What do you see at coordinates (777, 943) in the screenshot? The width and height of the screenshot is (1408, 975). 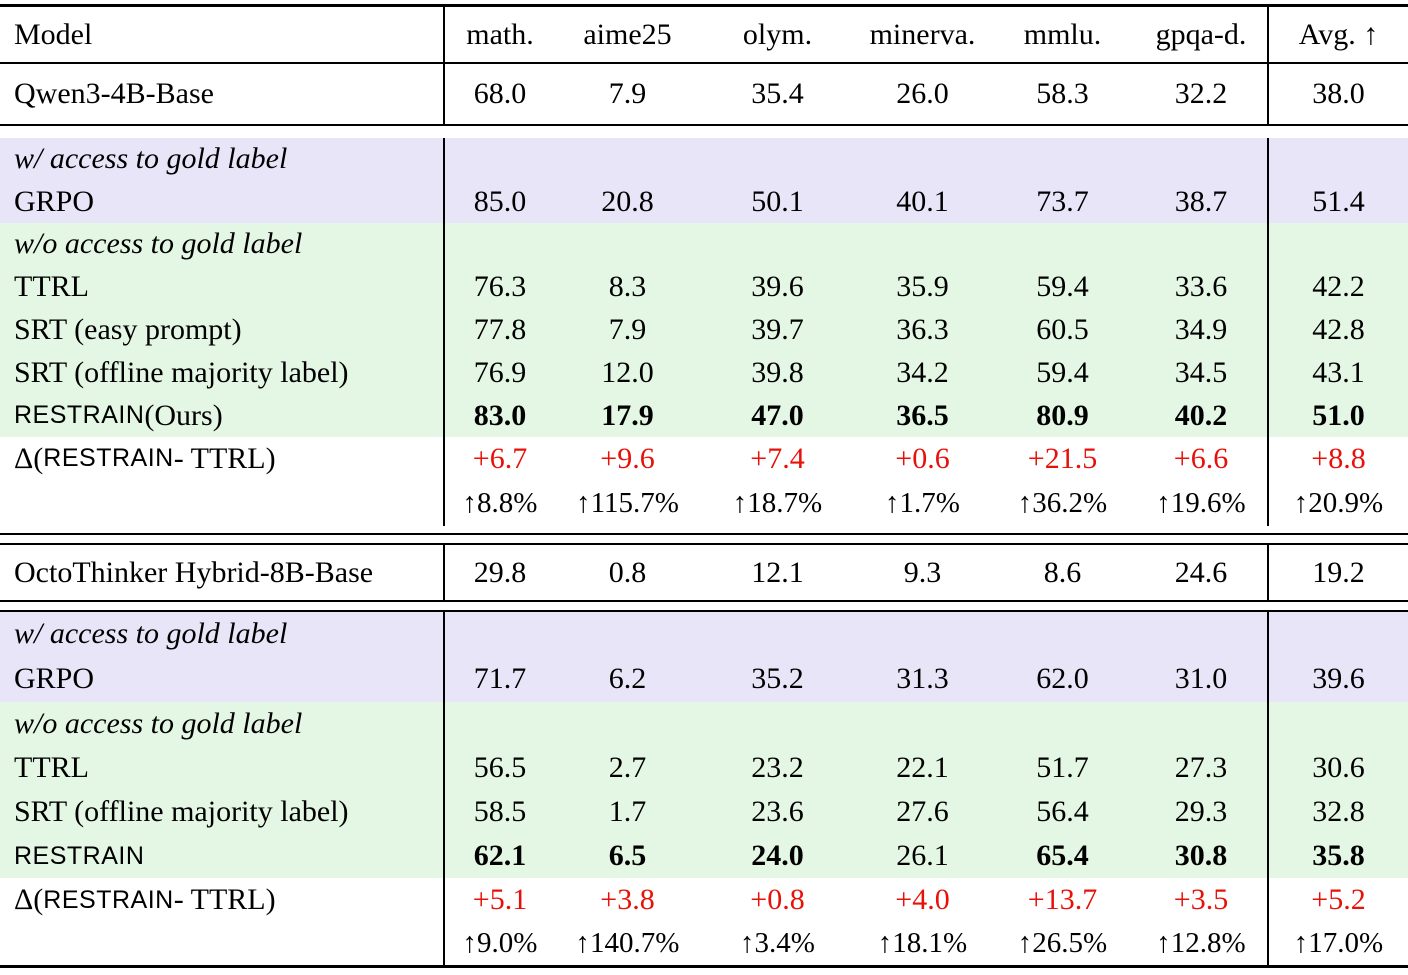 I see `value-cell: ↑3.4%` at bounding box center [777, 943].